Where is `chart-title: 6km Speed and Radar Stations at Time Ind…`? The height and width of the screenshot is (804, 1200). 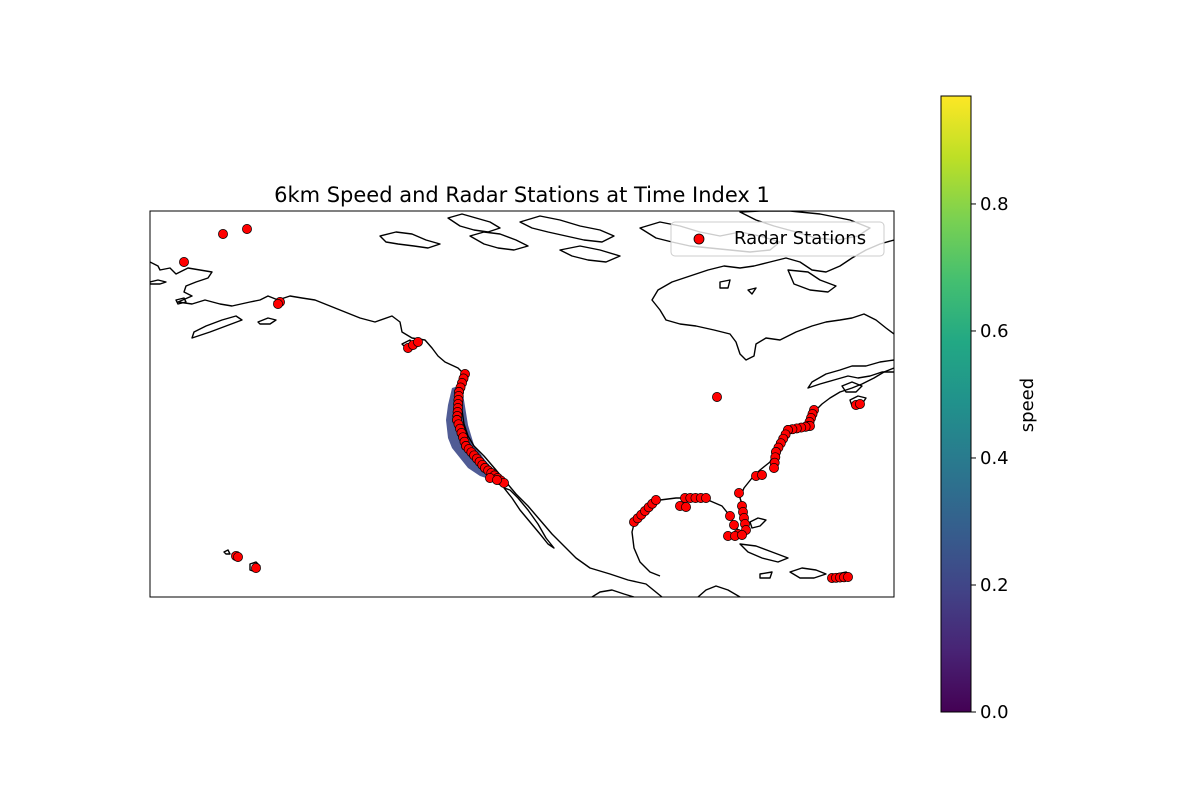 chart-title: 6km Speed and Radar Stations at Time Ind… is located at coordinates (522, 195).